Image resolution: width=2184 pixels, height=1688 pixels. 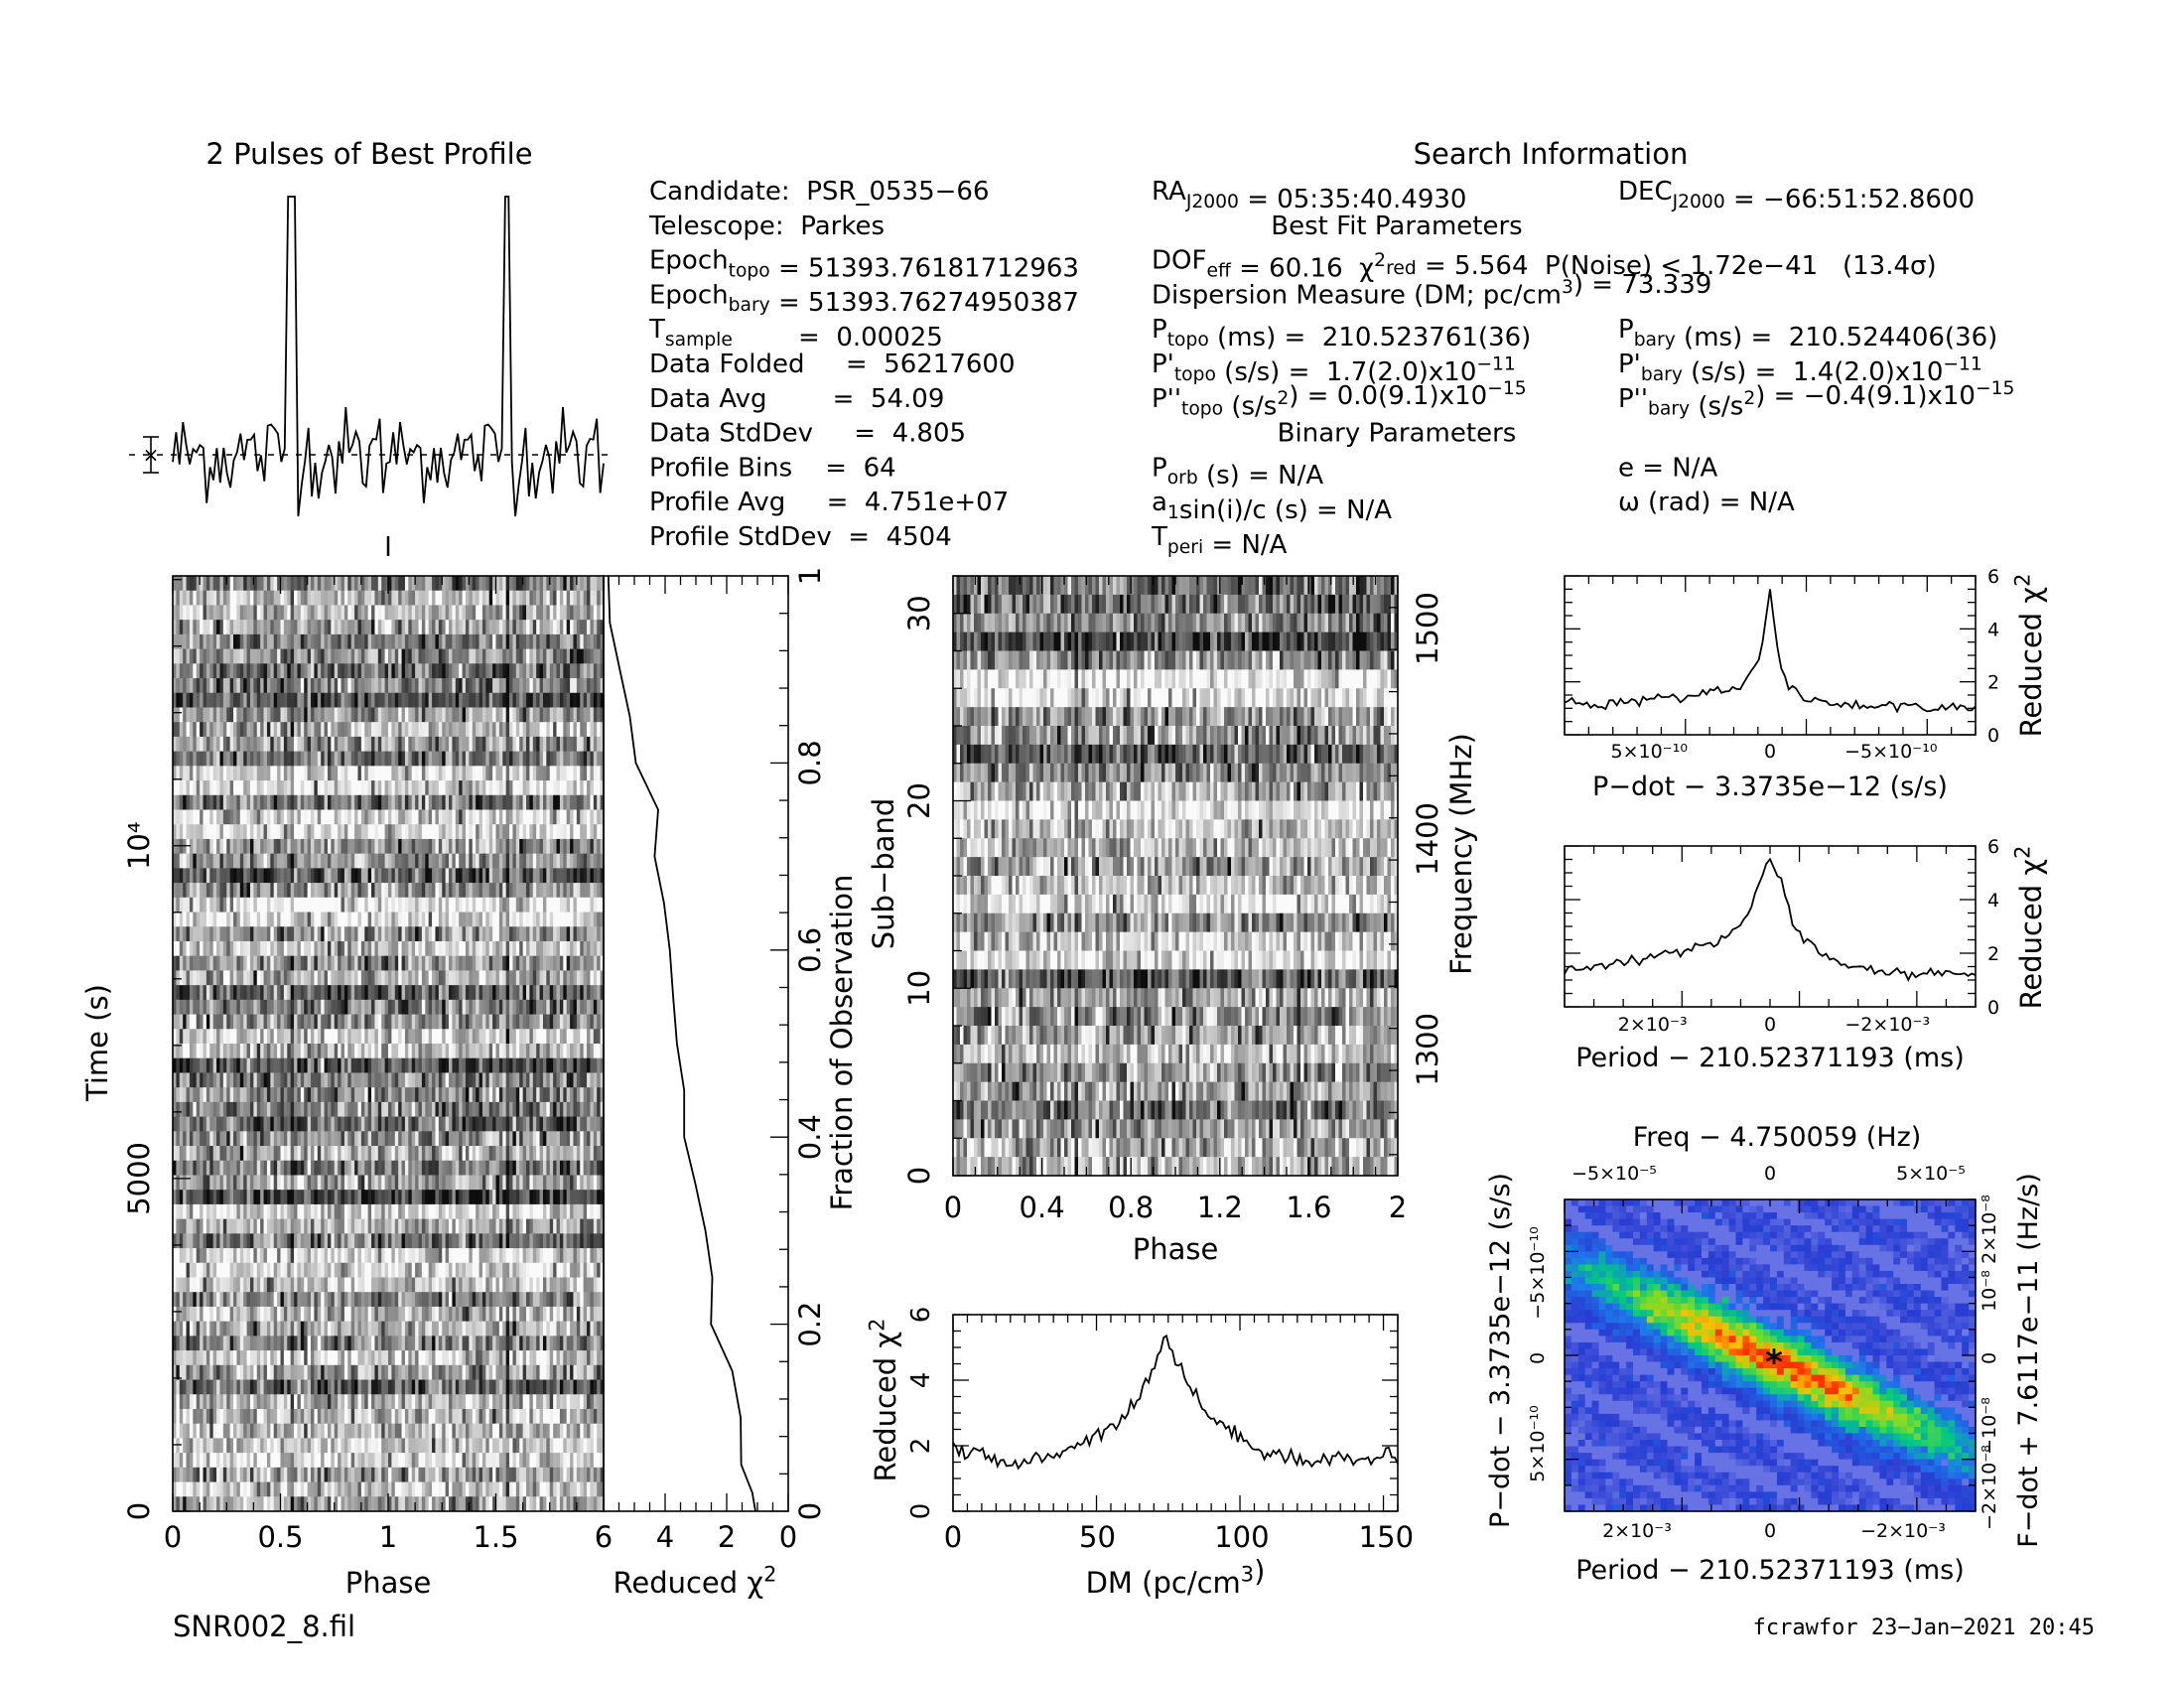 What do you see at coordinates (1334, 368) in the screenshot?
I see `param-row: P'topo (s/s) = 1.7(2.0)x10−11` at bounding box center [1334, 368].